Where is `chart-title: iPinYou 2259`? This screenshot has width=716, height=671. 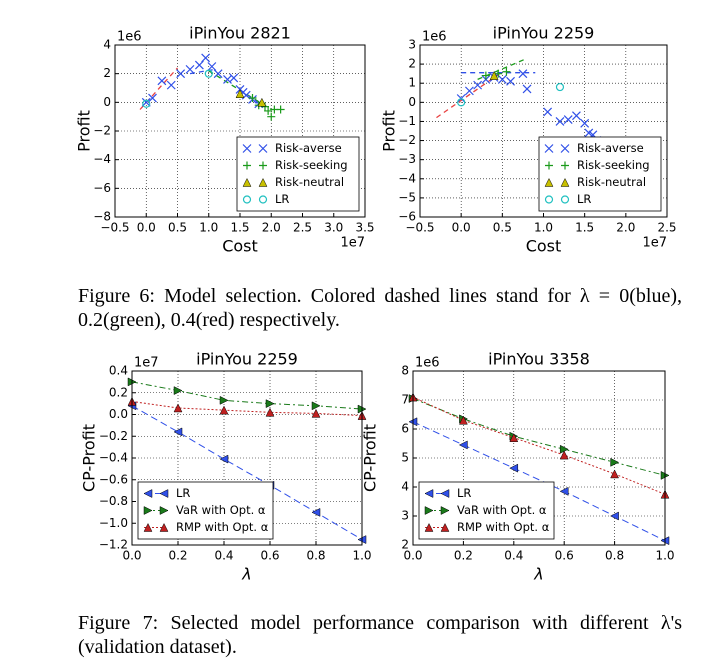 chart-title: iPinYou 2259 is located at coordinates (247, 359).